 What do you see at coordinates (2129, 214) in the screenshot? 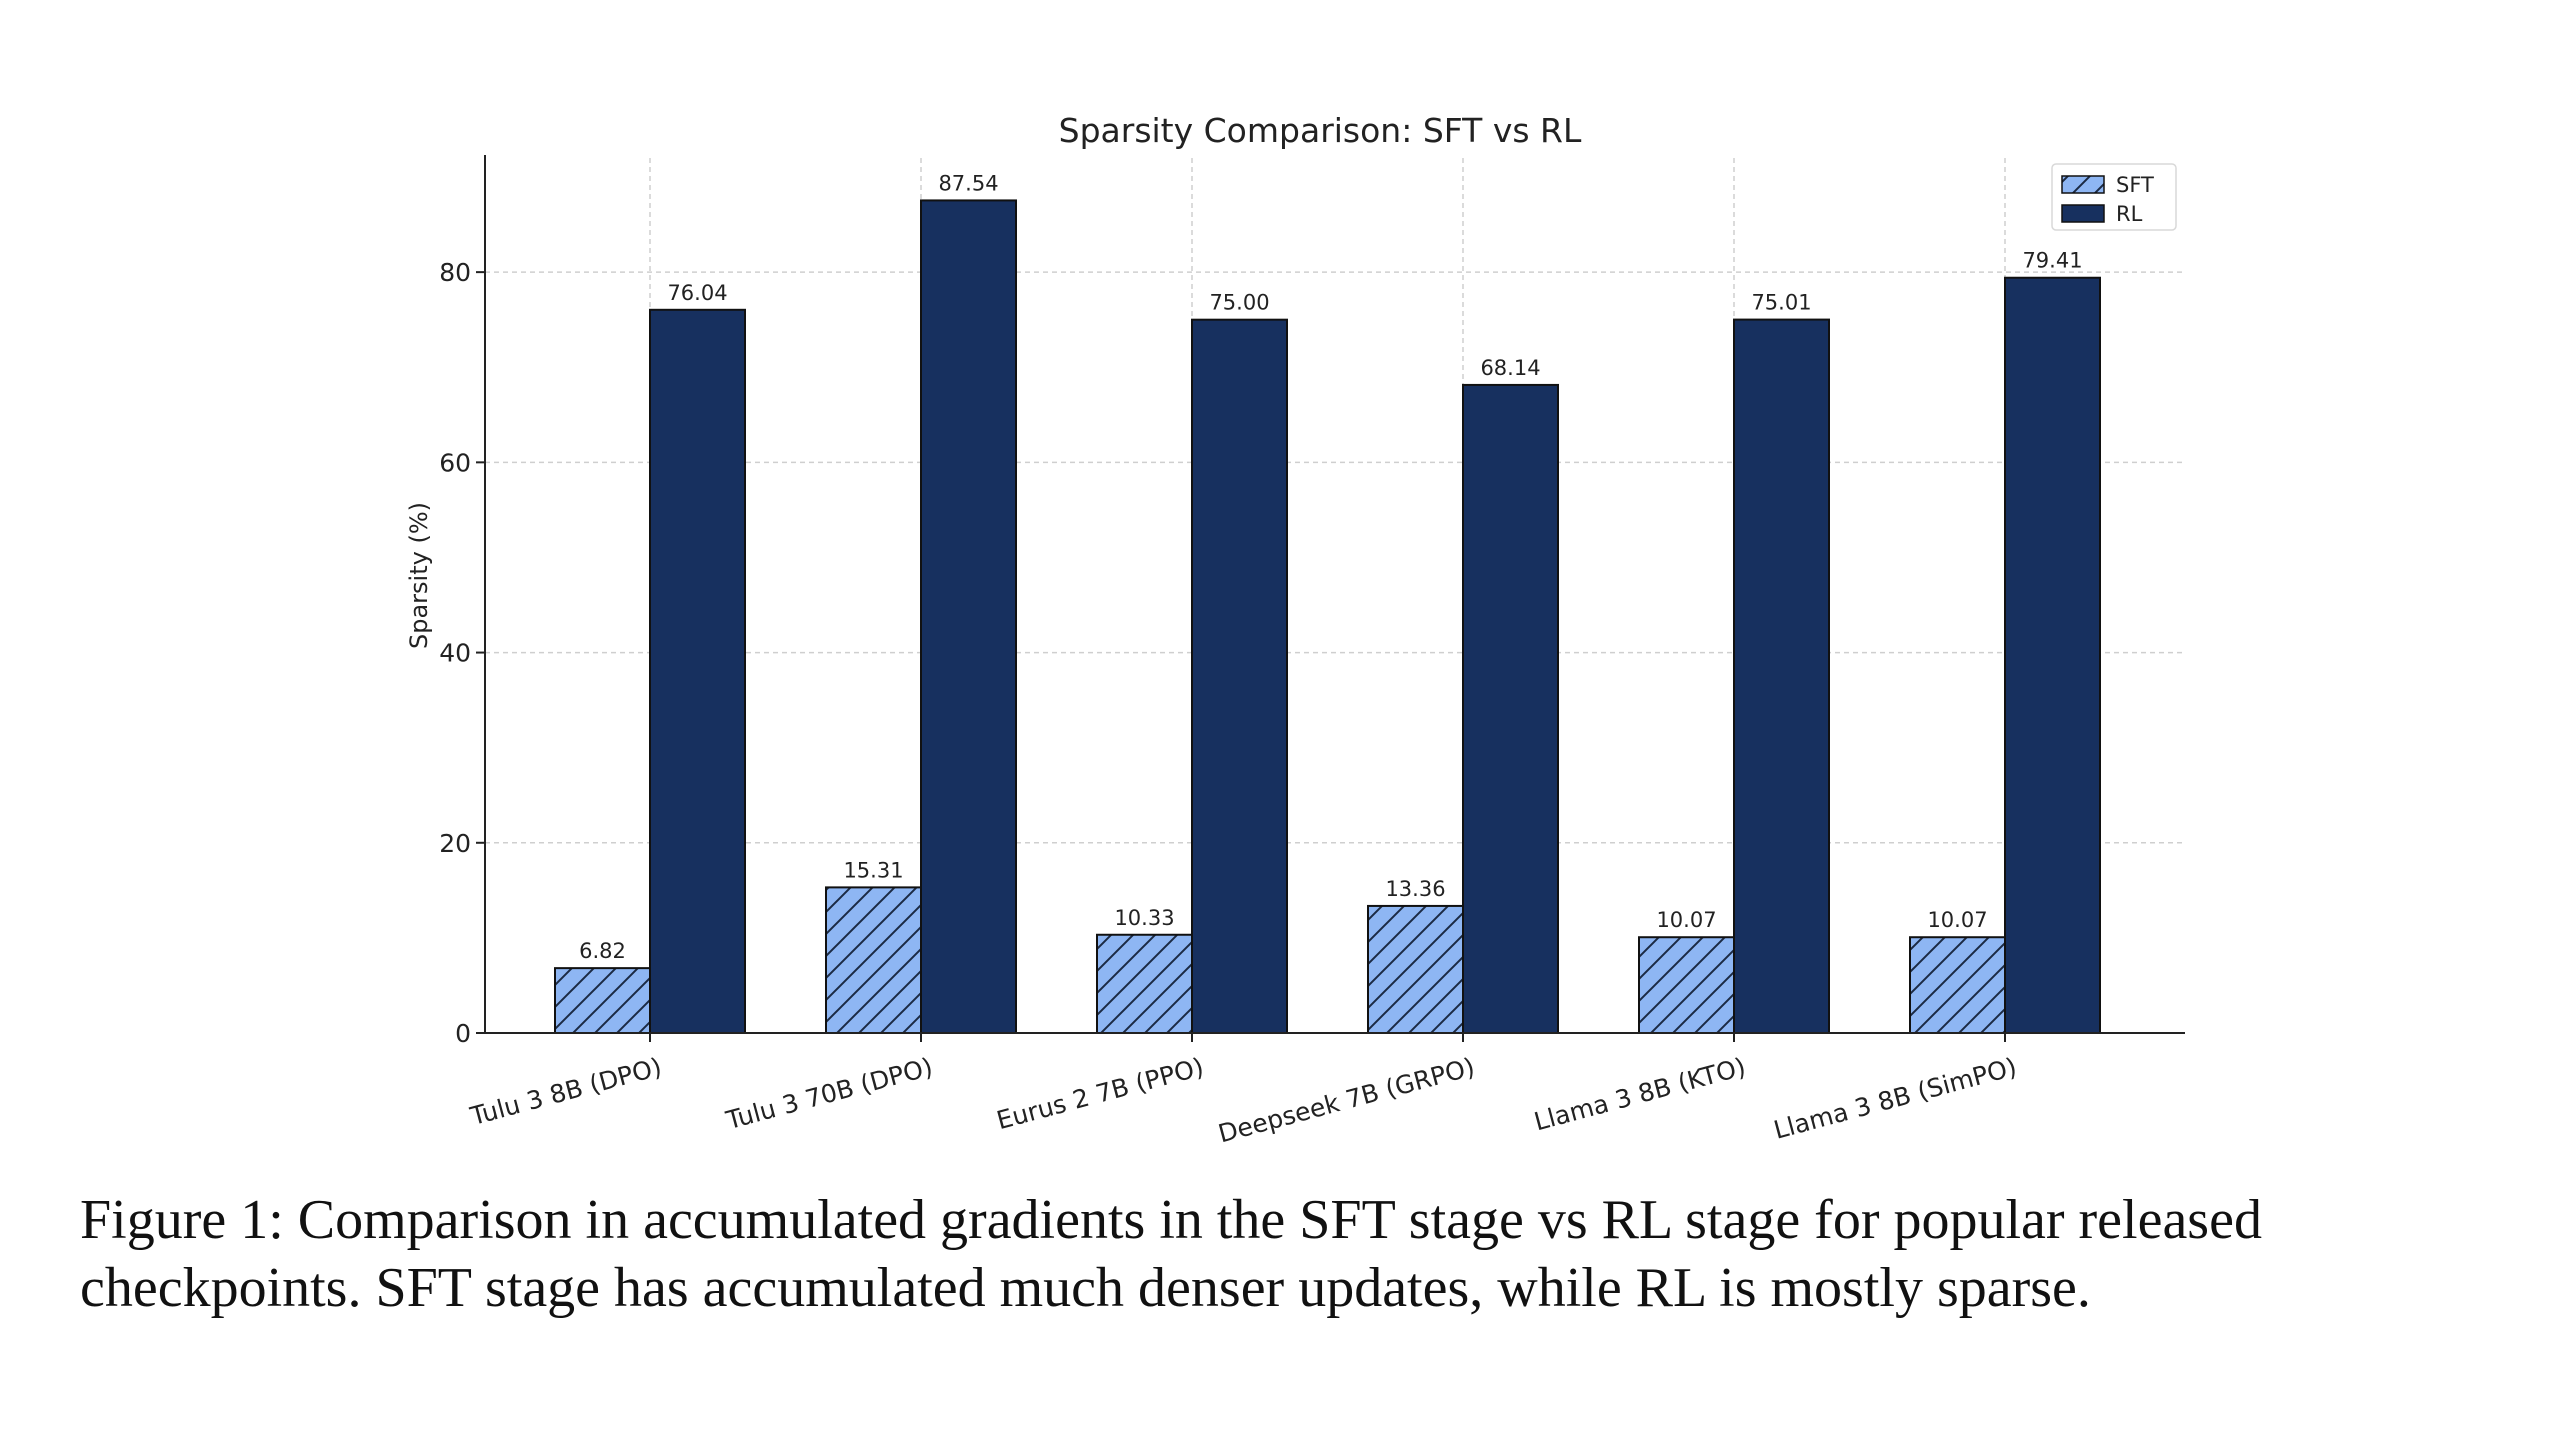
I see `legend-label-rl: RL` at bounding box center [2129, 214].